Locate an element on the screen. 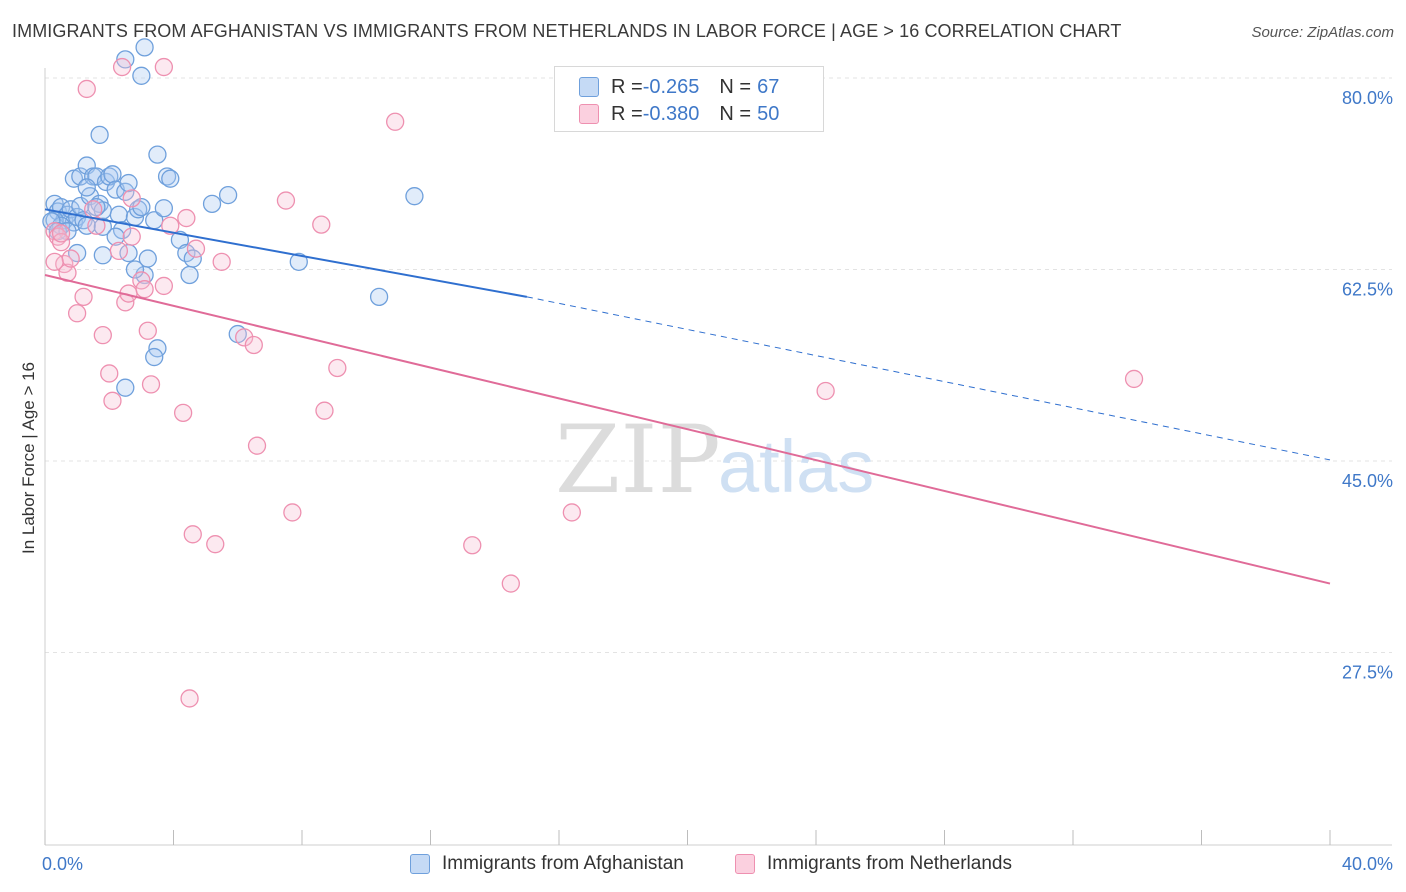 The height and width of the screenshot is (892, 1406). y-tick-labels: 27.5% 45.0% 62.5% 80.0% is located at coordinates (1367, 385).